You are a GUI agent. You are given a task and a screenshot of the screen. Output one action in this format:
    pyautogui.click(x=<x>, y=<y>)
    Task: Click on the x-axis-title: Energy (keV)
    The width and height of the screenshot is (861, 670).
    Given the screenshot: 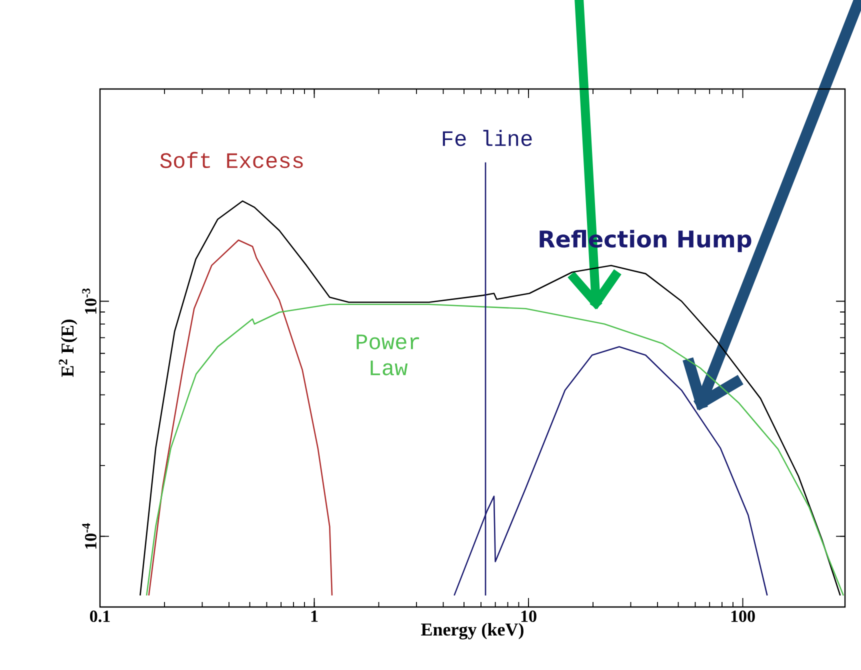 What is the action you would take?
    pyautogui.click(x=472, y=631)
    